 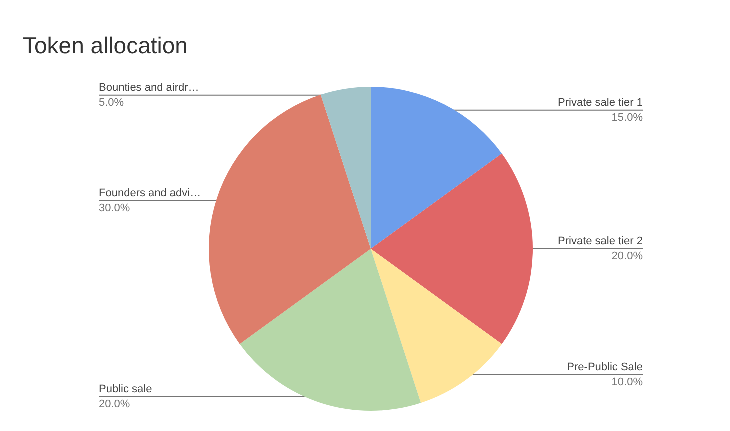 What do you see at coordinates (628, 382) in the screenshot?
I see `data-label: 10.0%` at bounding box center [628, 382].